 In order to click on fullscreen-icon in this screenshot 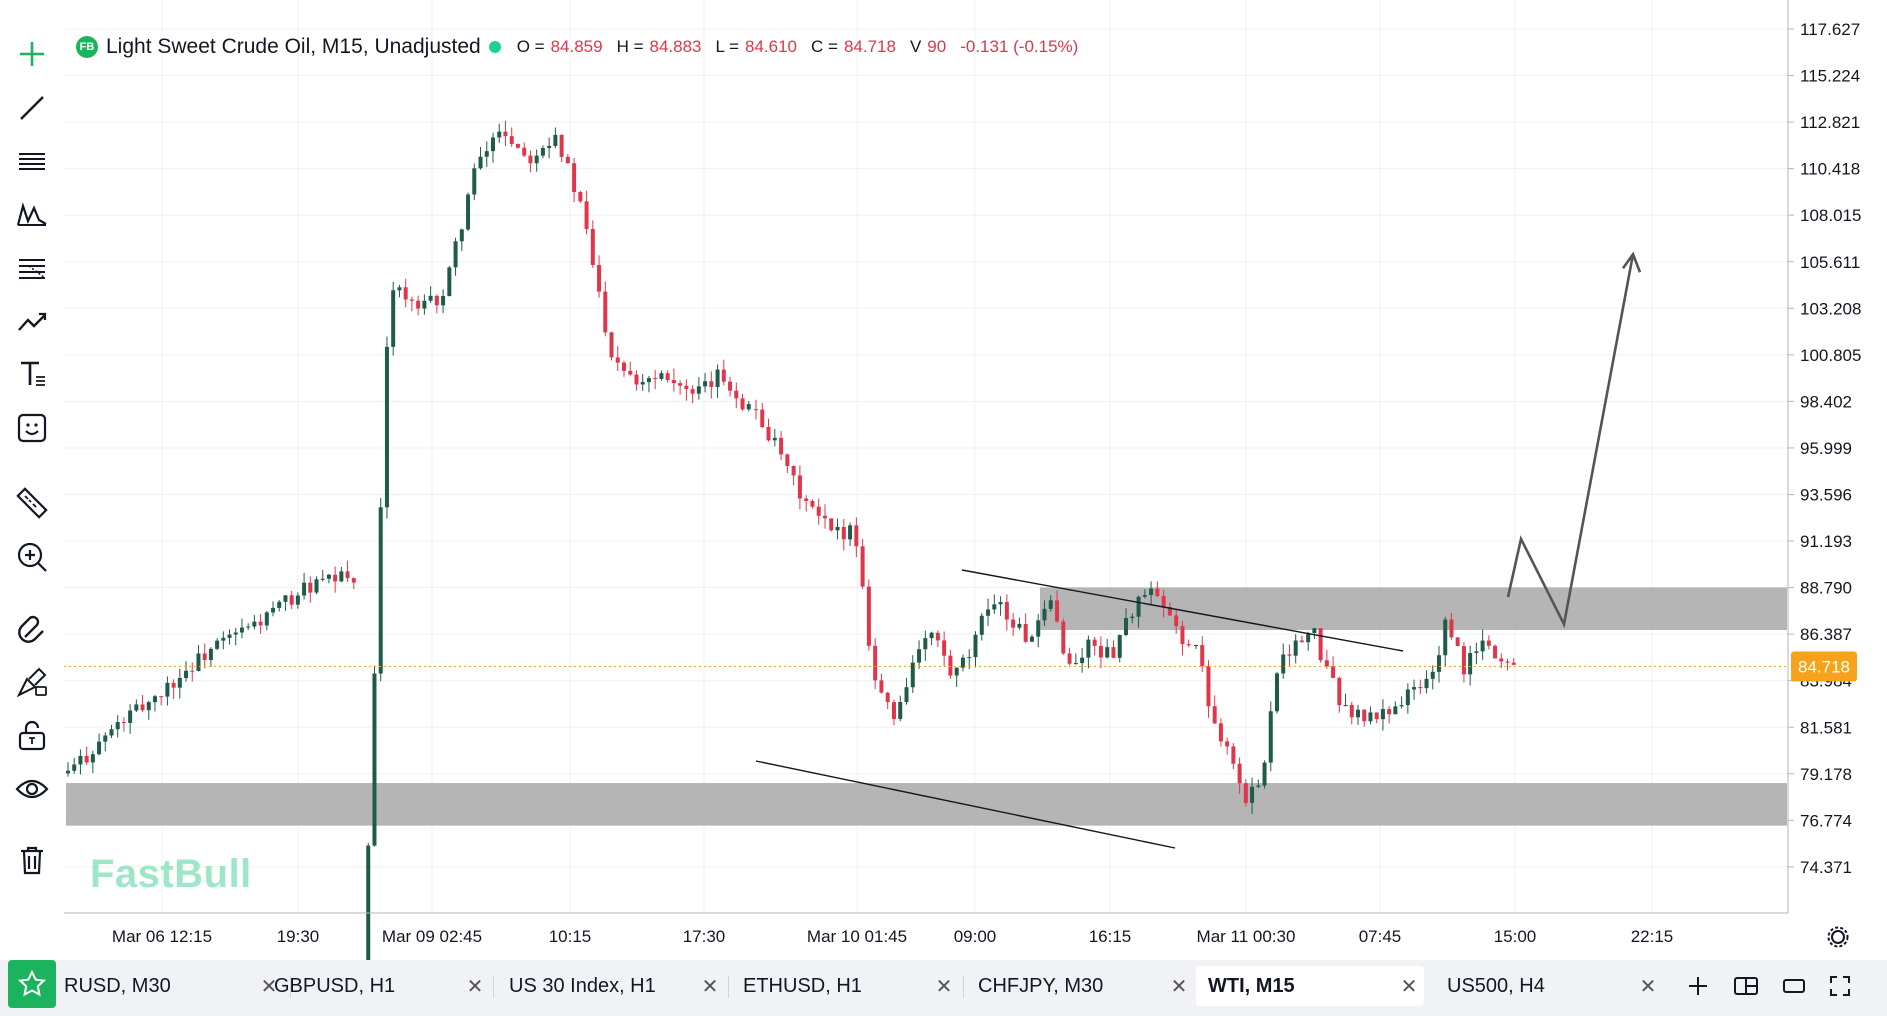, I will do `click(1840, 986)`.